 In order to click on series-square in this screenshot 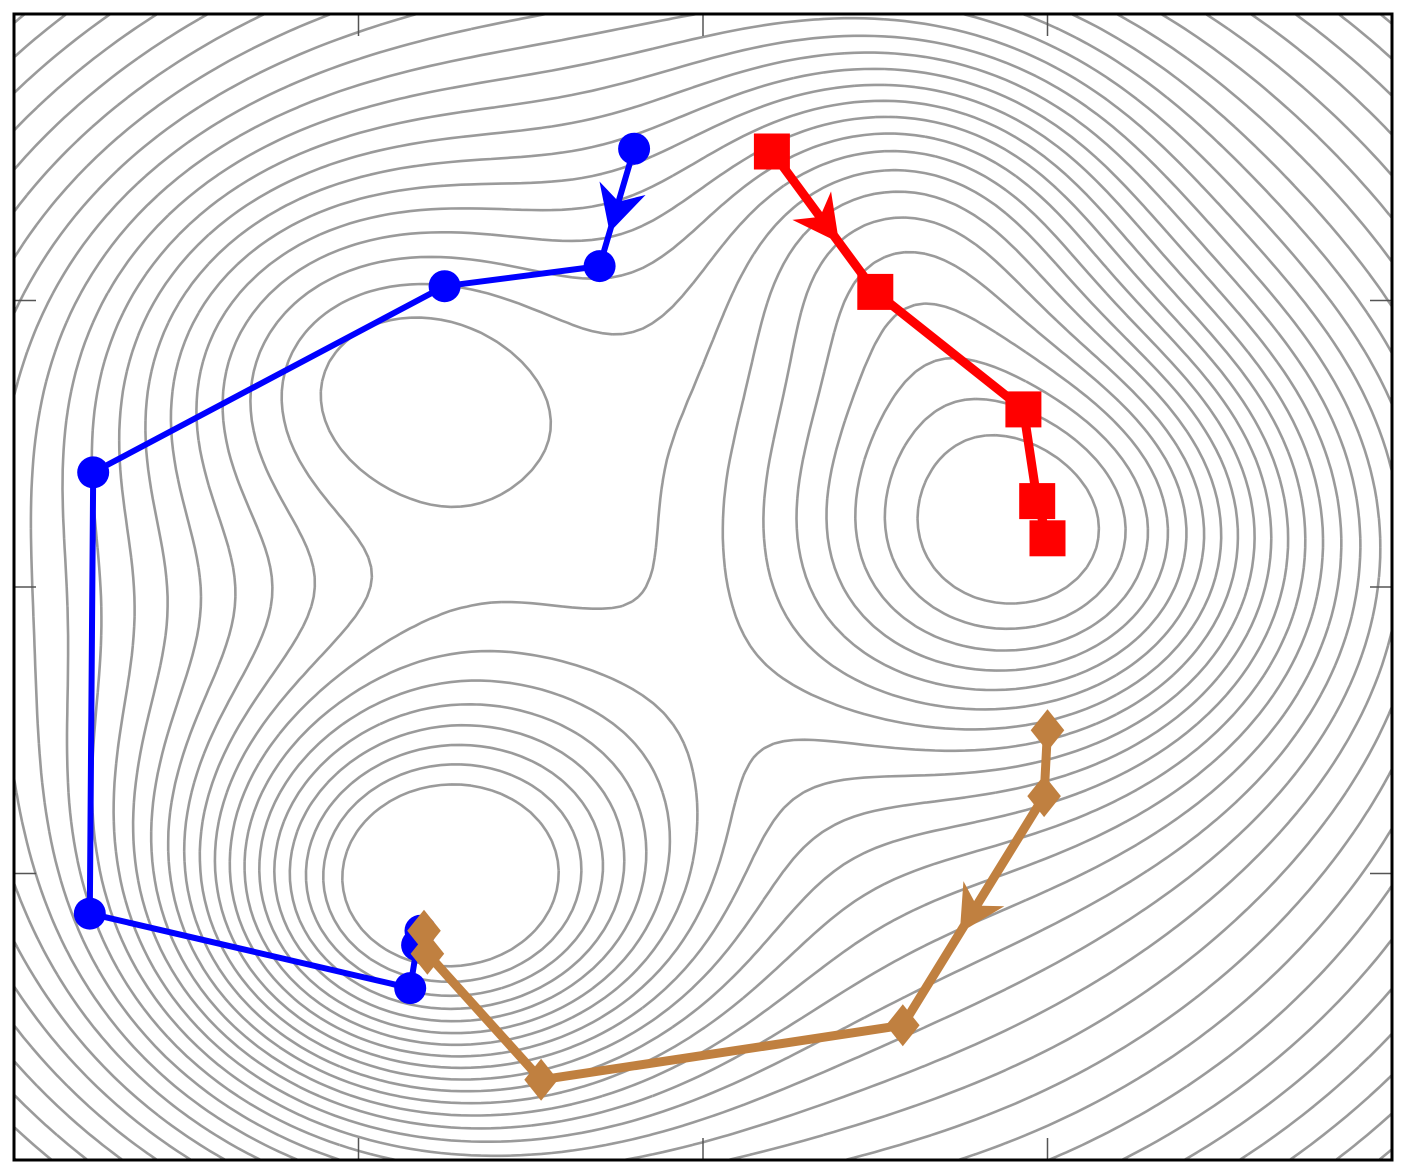, I will do `click(909, 345)`.